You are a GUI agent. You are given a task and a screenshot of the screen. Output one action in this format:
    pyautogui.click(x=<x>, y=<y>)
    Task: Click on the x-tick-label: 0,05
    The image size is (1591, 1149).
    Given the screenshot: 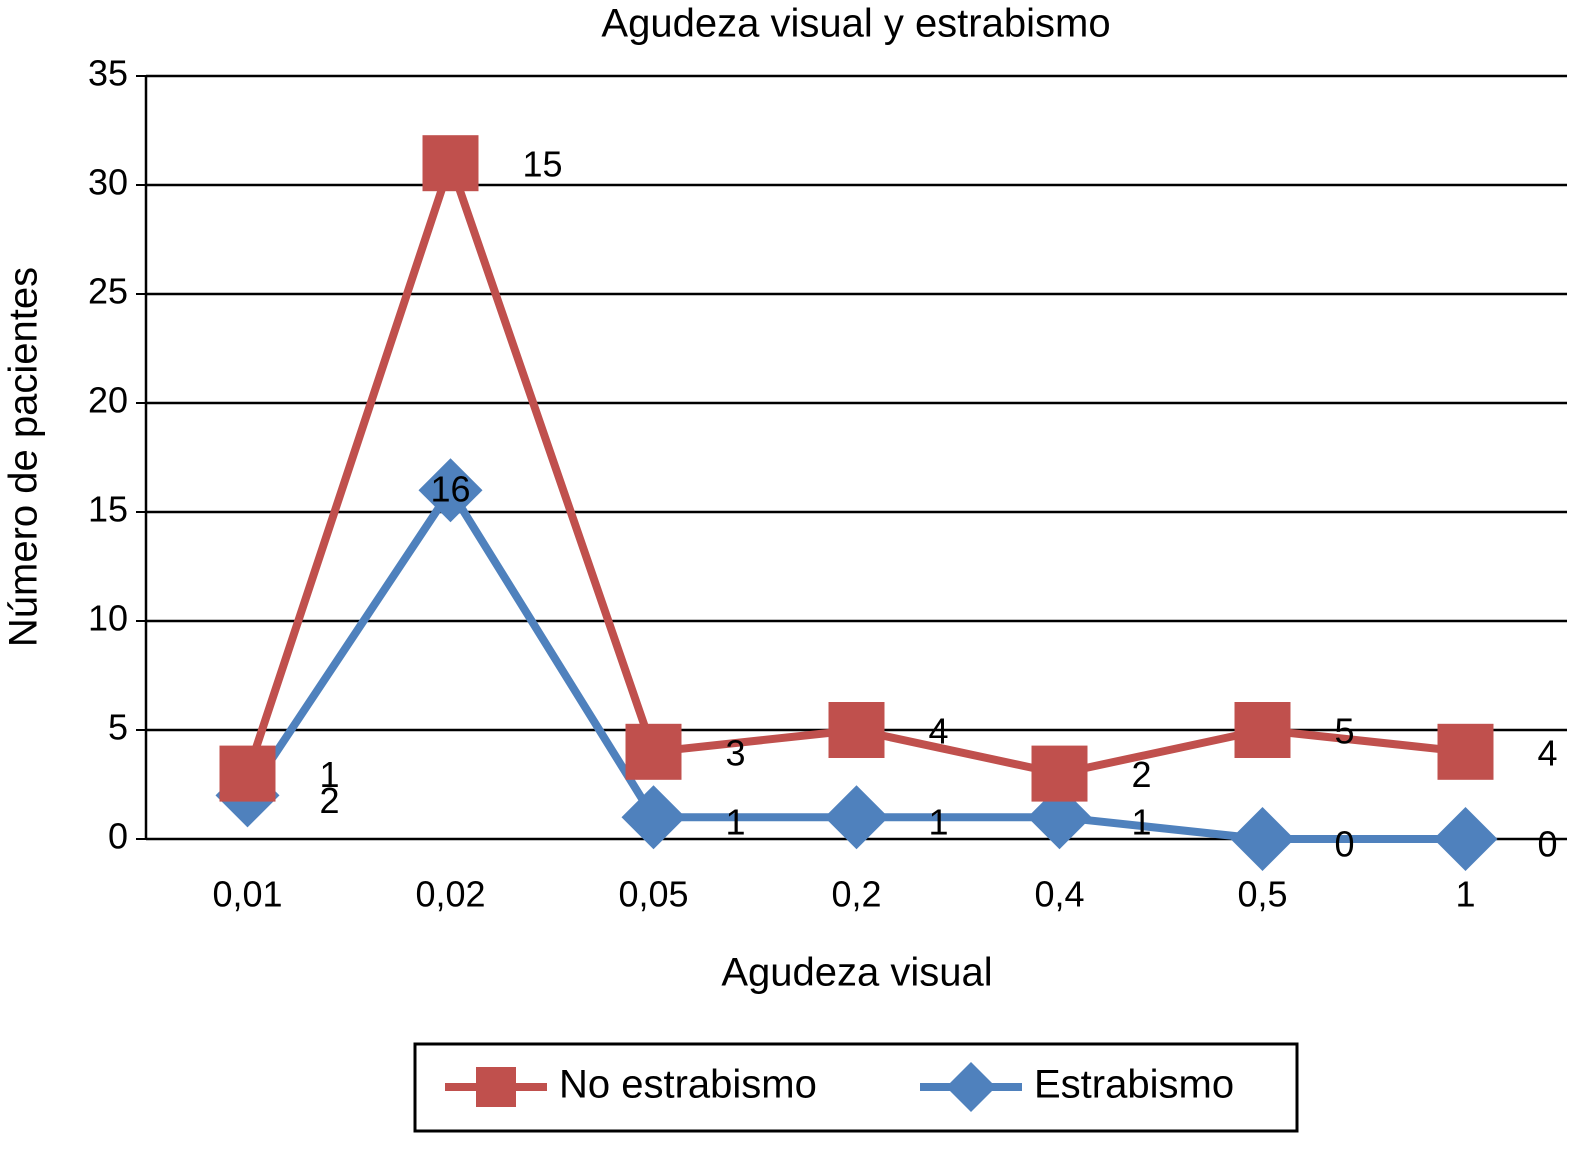 What is the action you would take?
    pyautogui.click(x=653, y=894)
    